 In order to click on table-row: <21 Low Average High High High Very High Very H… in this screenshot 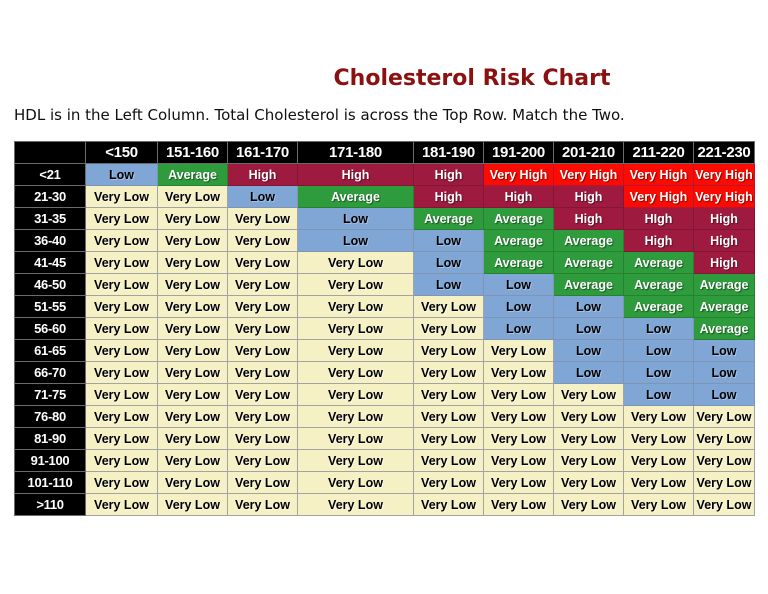, I will do `click(384, 174)`.